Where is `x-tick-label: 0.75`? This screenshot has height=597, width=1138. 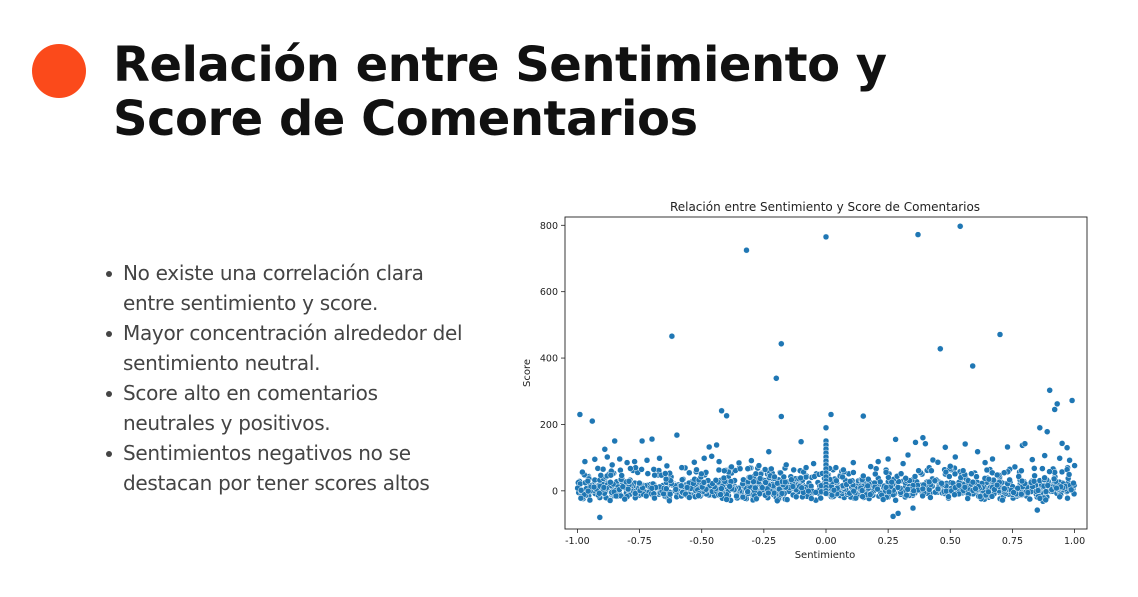 x-tick-label: 0.75 is located at coordinates (1012, 541).